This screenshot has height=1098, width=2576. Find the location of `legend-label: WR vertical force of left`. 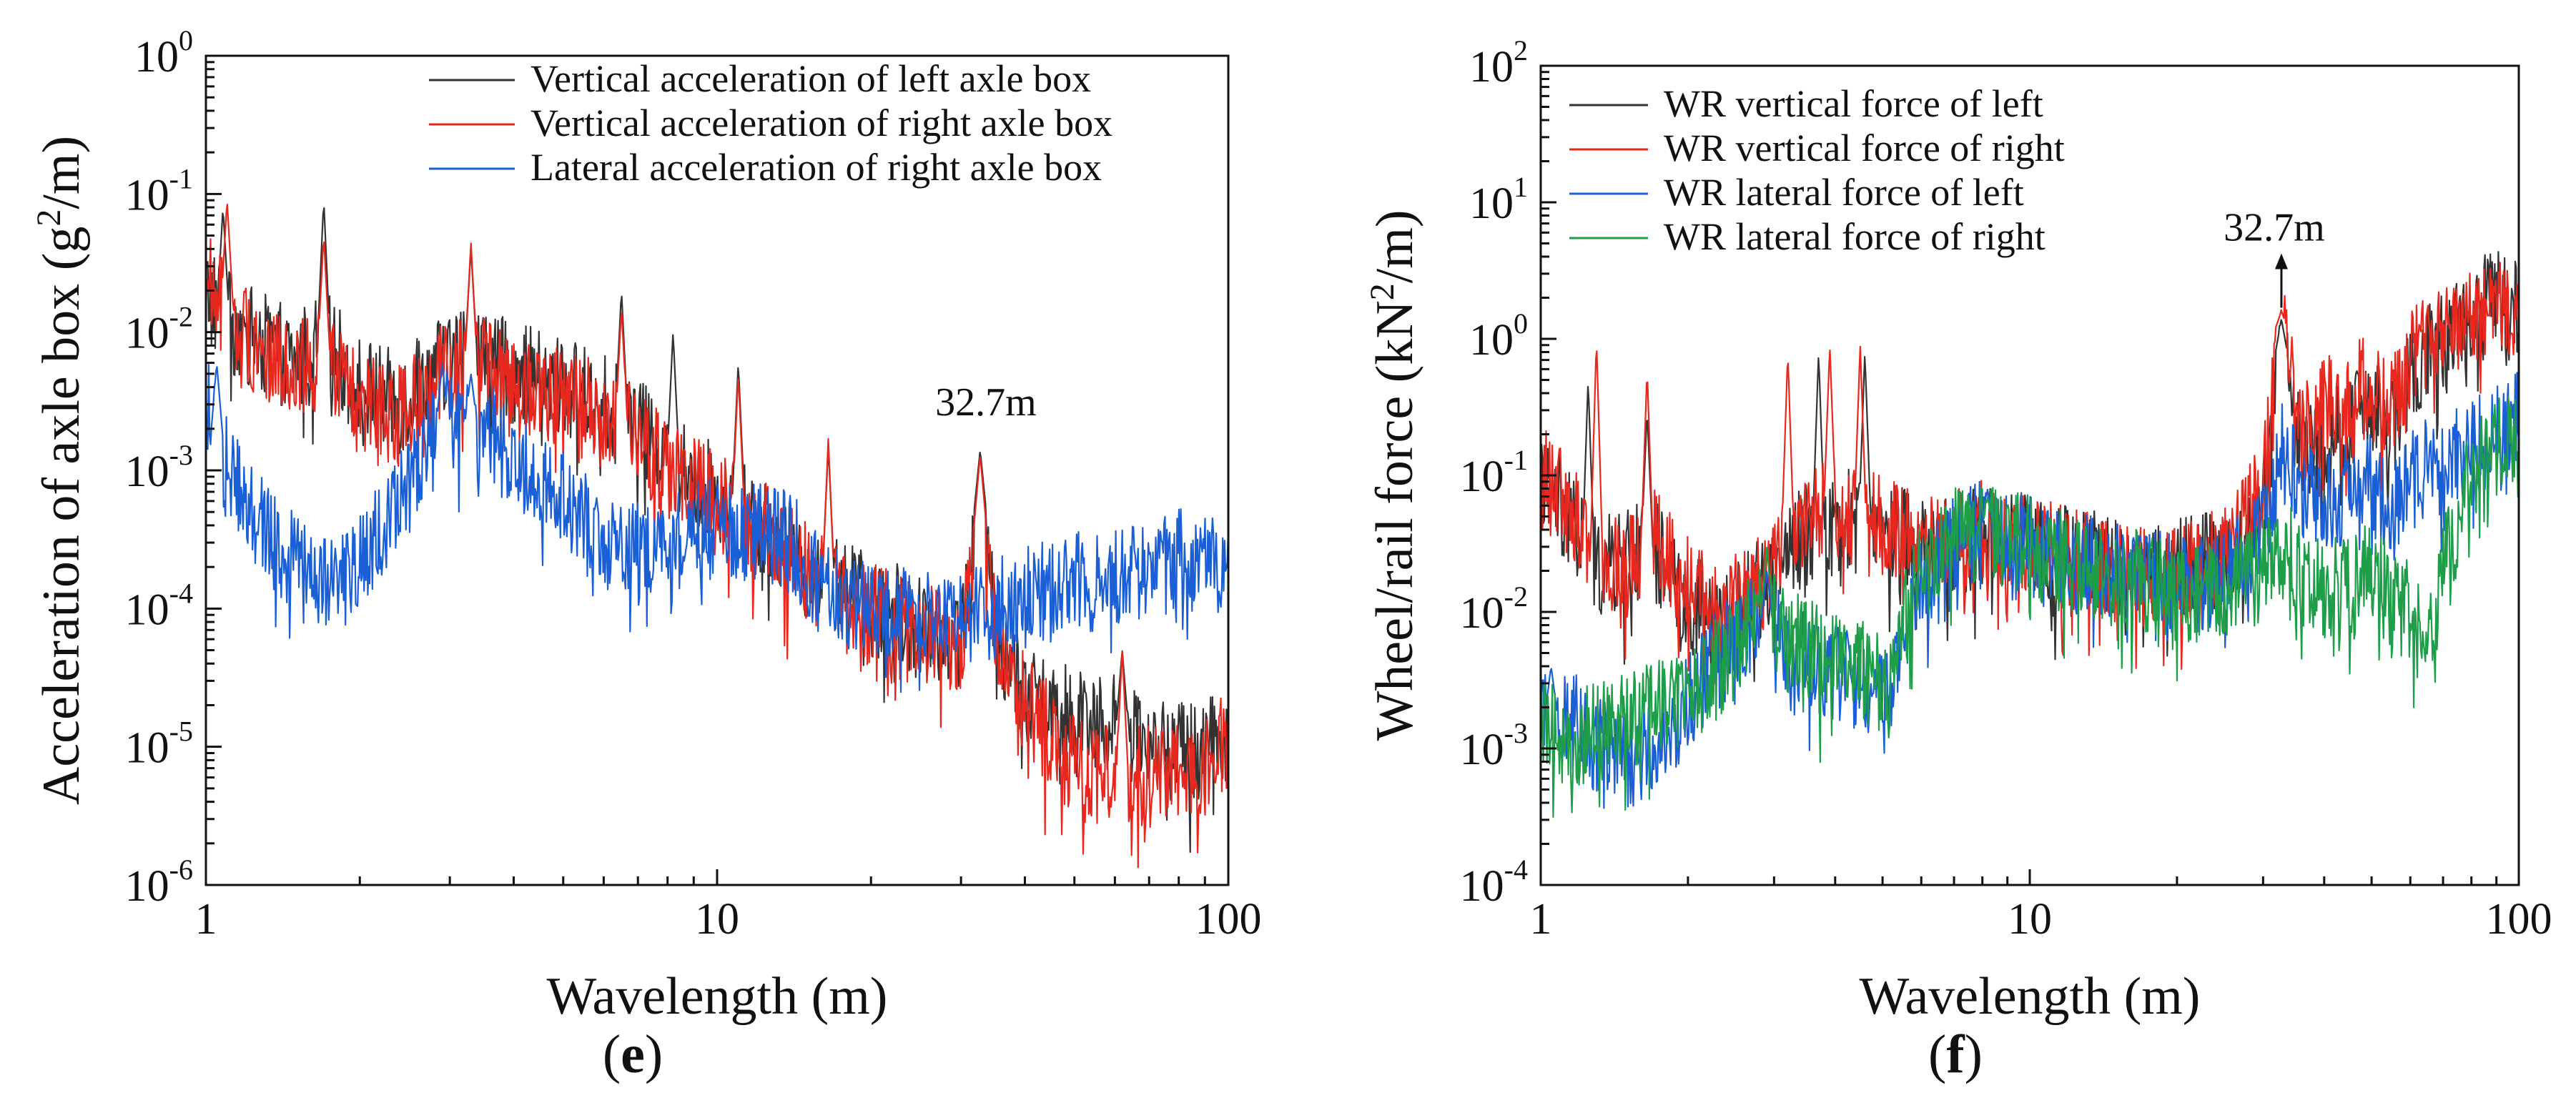

legend-label: WR vertical force of left is located at coordinates (1853, 103).